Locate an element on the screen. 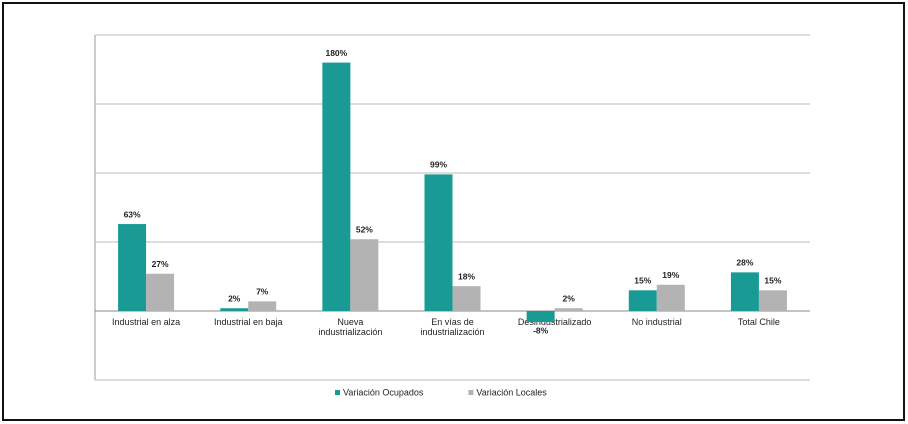 This screenshot has height=424, width=908. value-label: -8% is located at coordinates (541, 330).